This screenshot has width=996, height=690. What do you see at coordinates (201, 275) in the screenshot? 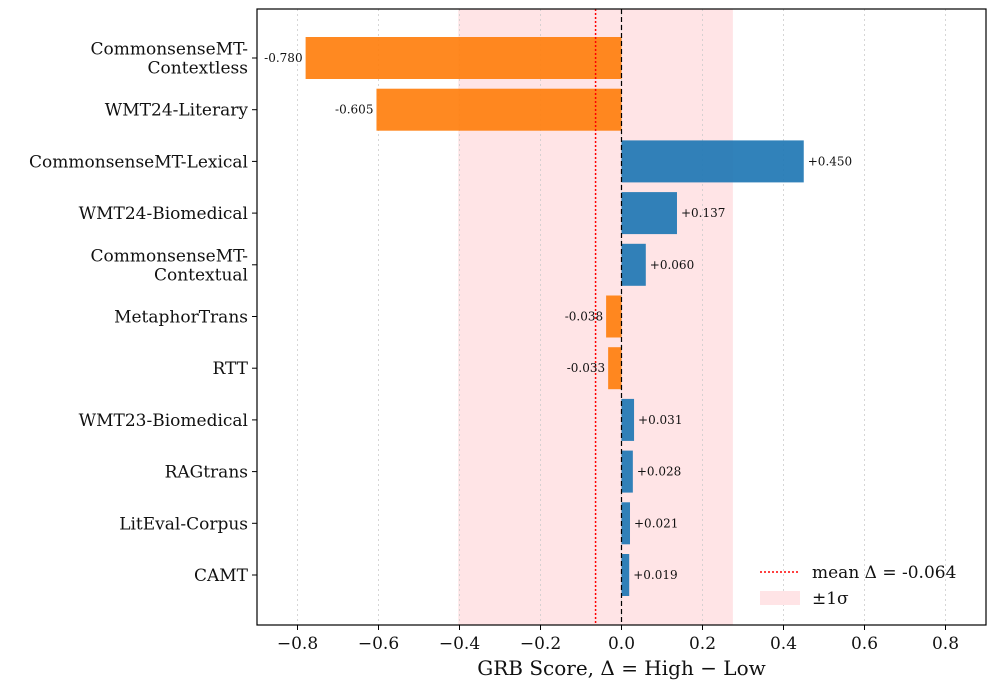
I see `category-label: Contextual` at bounding box center [201, 275].